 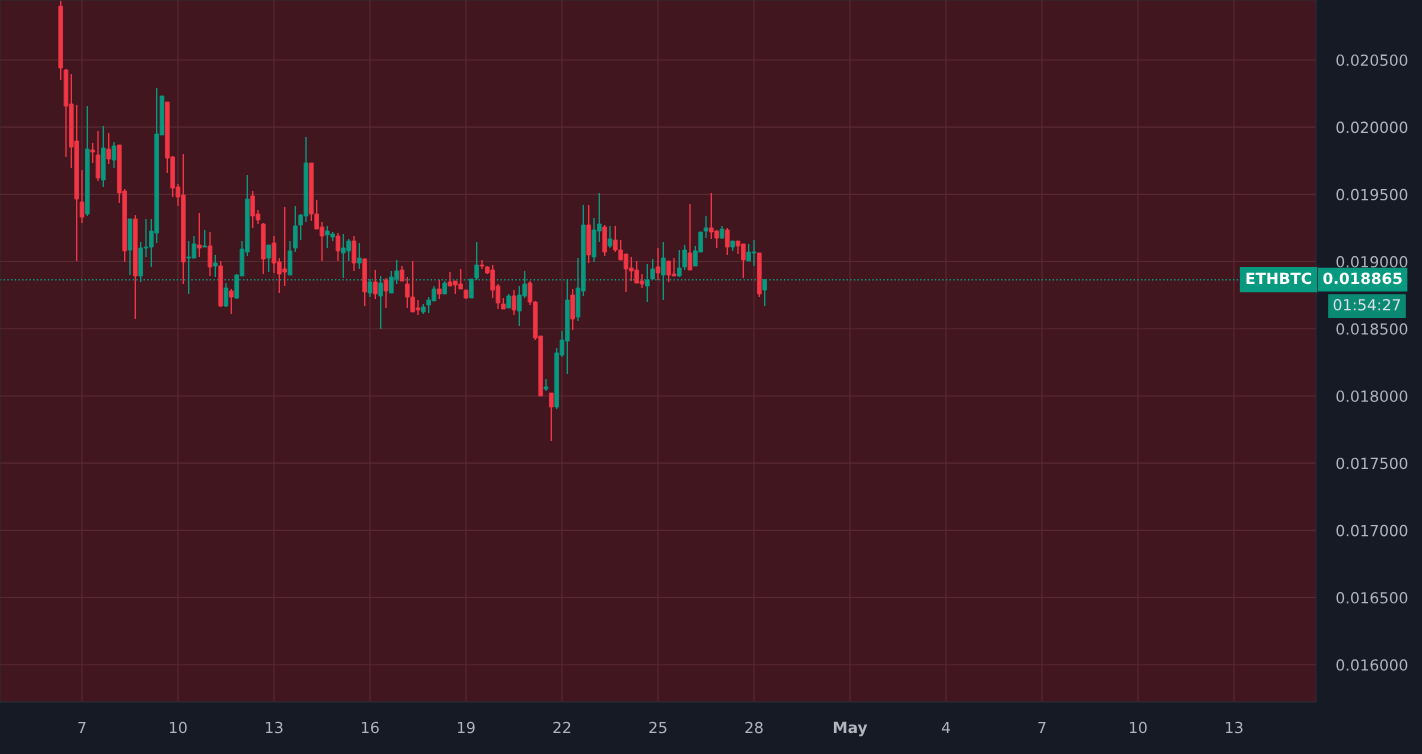 I want to click on x-tick-label: 22, so click(x=562, y=727).